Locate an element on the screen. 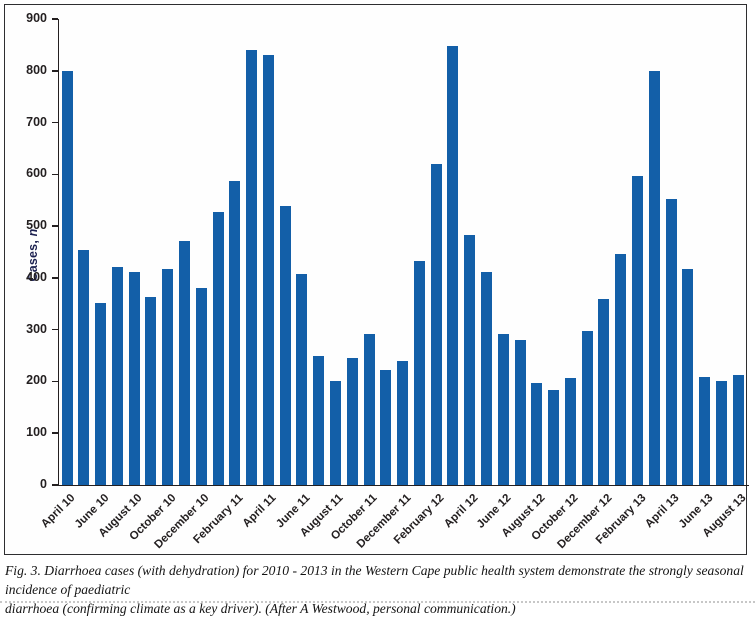 Image resolution: width=755 pixels, height=618 pixels. y-tick-label-500: 500 is located at coordinates (27, 225).